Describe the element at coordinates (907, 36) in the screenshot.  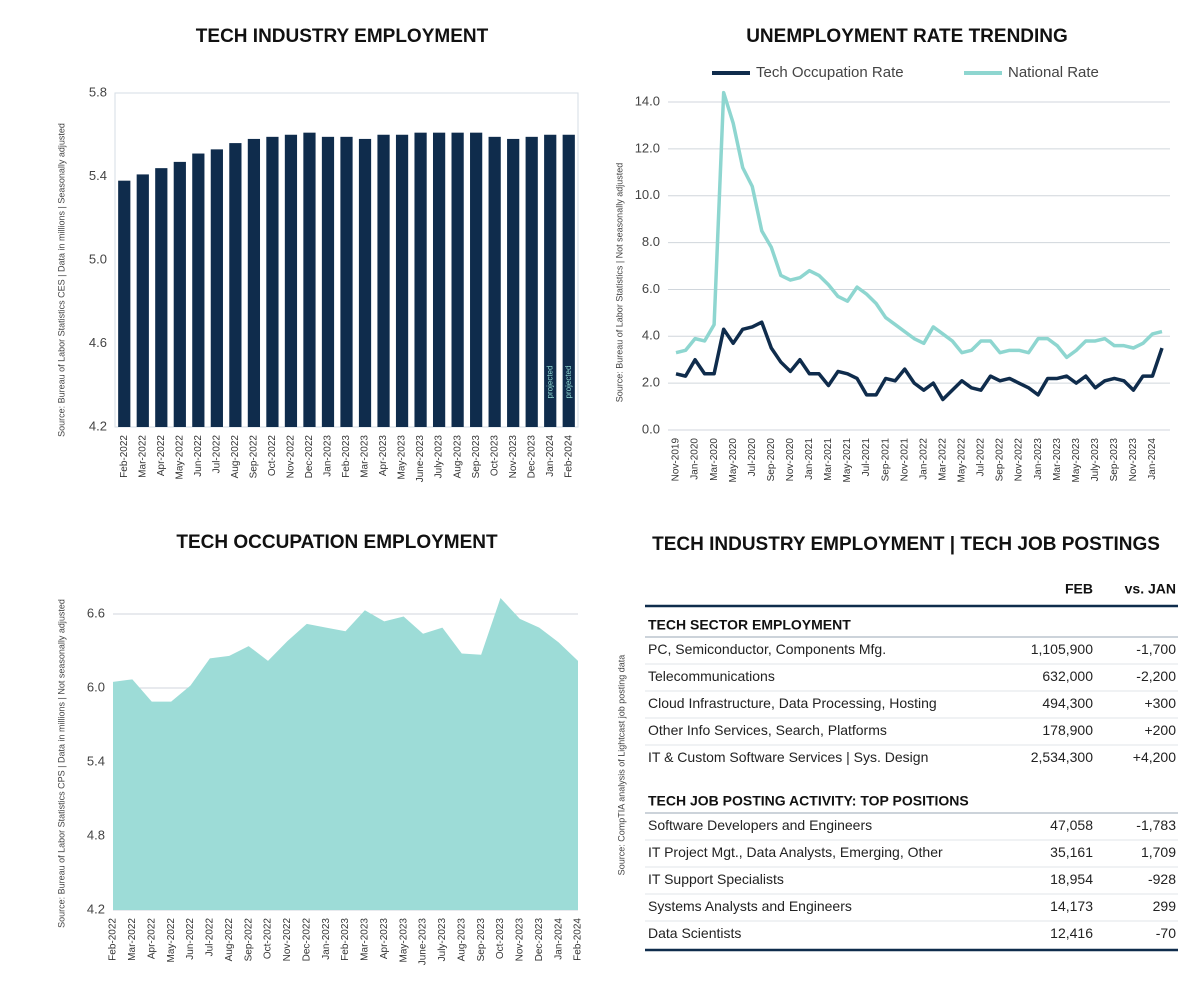
I see `chart-title: UNEMPLOYMENT RATE TRENDING` at that location.